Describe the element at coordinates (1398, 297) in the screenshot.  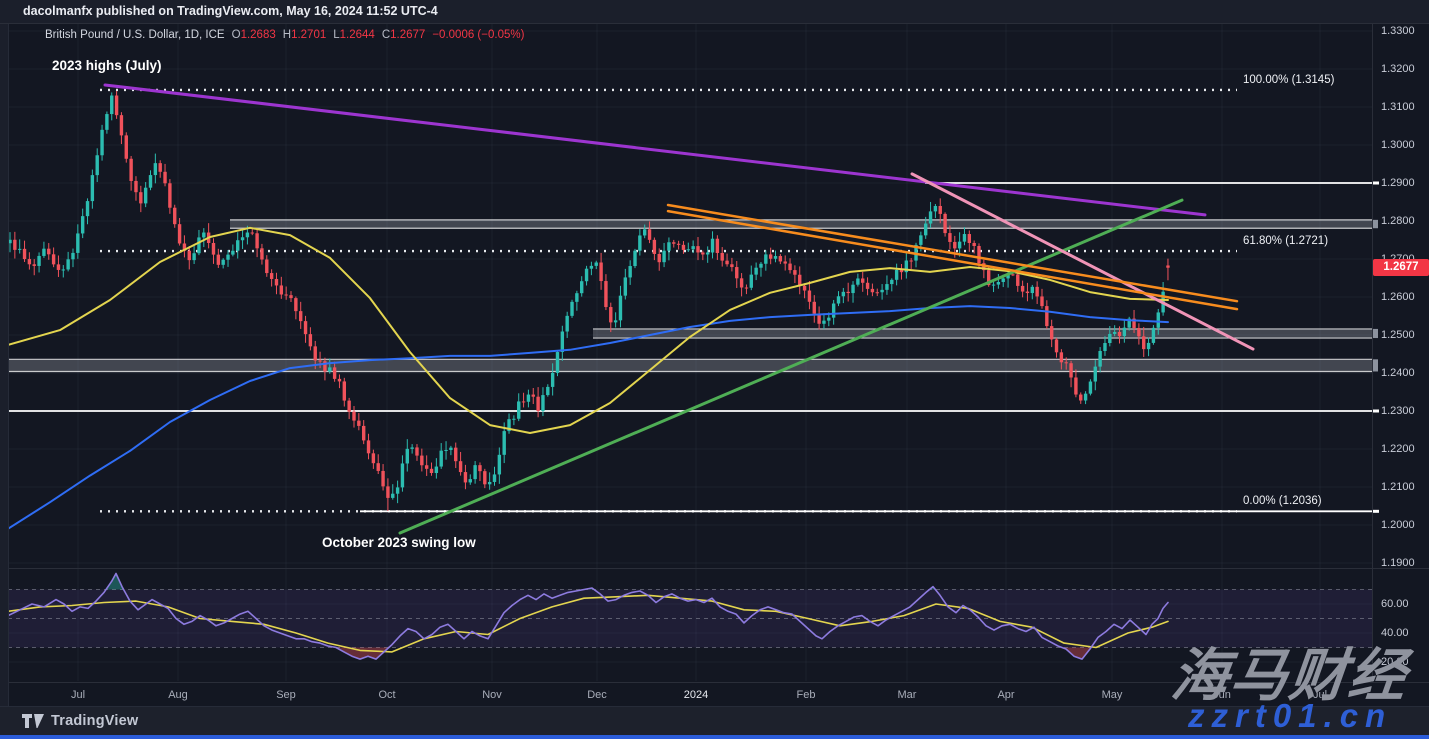
I see `price-tick-label: 1.2600` at that location.